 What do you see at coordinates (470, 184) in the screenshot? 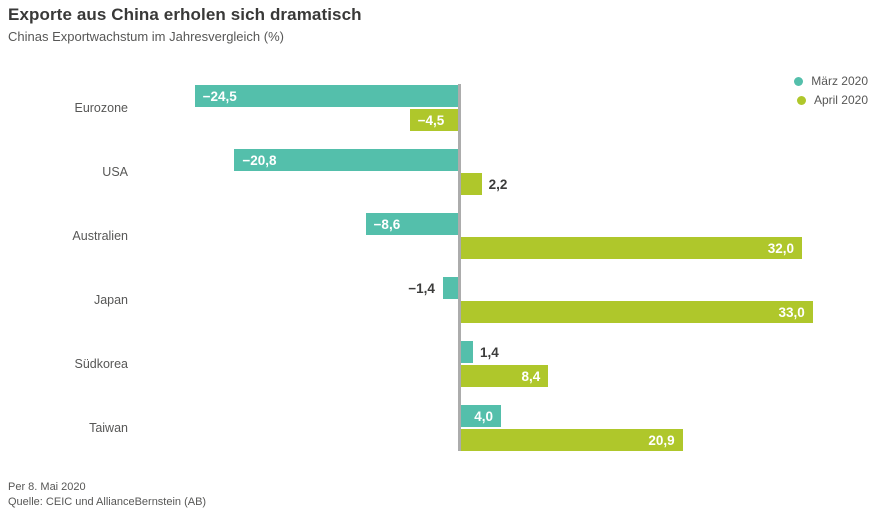
I see `bar-april-2020-usa` at bounding box center [470, 184].